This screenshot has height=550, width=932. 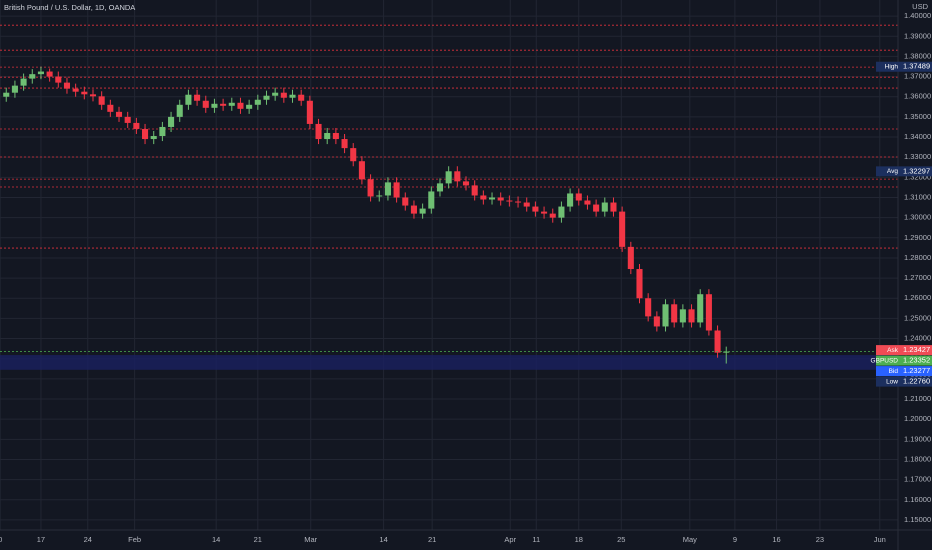 What do you see at coordinates (916, 349) in the screenshot?
I see `price-label-value: 1.23427` at bounding box center [916, 349].